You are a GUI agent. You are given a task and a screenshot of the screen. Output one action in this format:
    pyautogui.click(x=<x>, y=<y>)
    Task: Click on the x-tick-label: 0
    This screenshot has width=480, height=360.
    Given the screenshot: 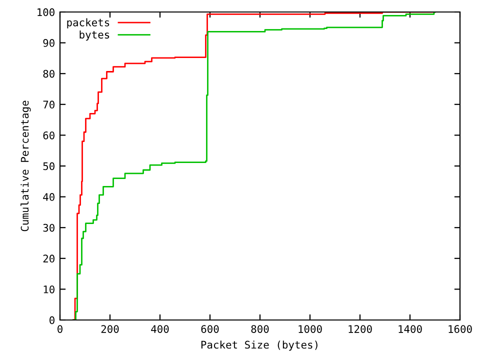 What is the action you would take?
    pyautogui.click(x=60, y=329)
    